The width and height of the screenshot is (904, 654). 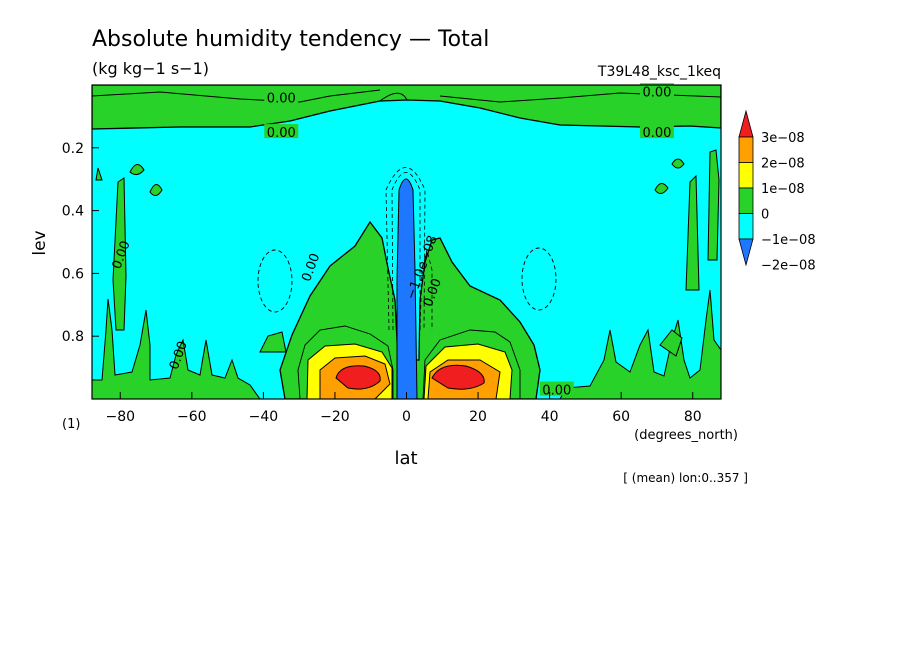 I want to click on nh-red, so click(x=458, y=377).